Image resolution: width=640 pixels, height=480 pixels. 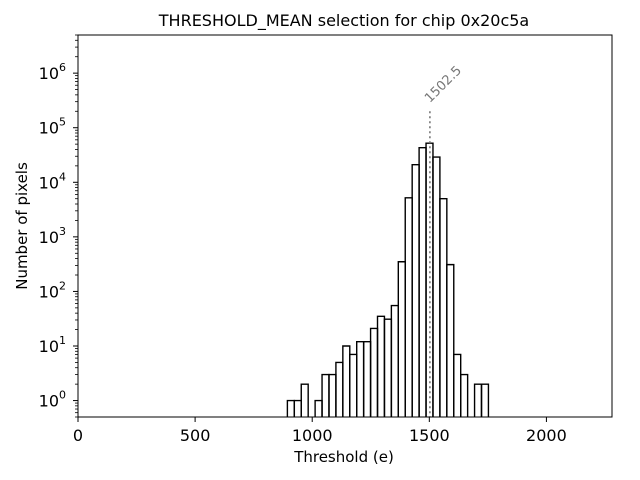 What do you see at coordinates (312, 435) in the screenshot?
I see `x-tick-label: 1000` at bounding box center [312, 435].